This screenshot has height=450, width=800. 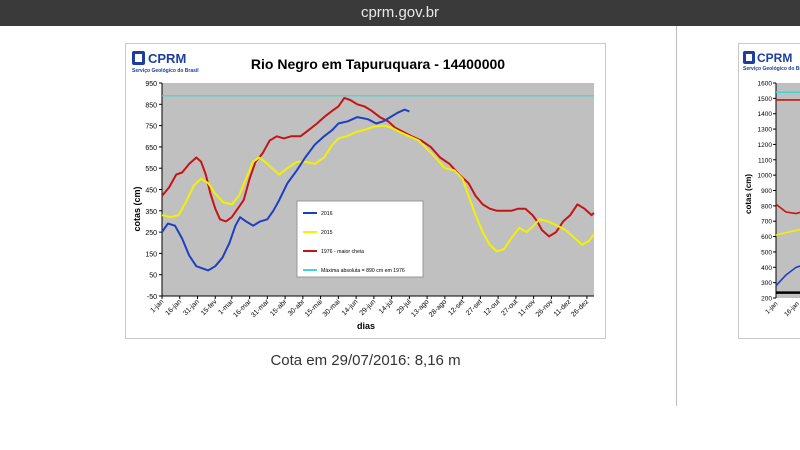 What do you see at coordinates (167, 58) in the screenshot?
I see `cprm-logo-name: CPRM` at bounding box center [167, 58].